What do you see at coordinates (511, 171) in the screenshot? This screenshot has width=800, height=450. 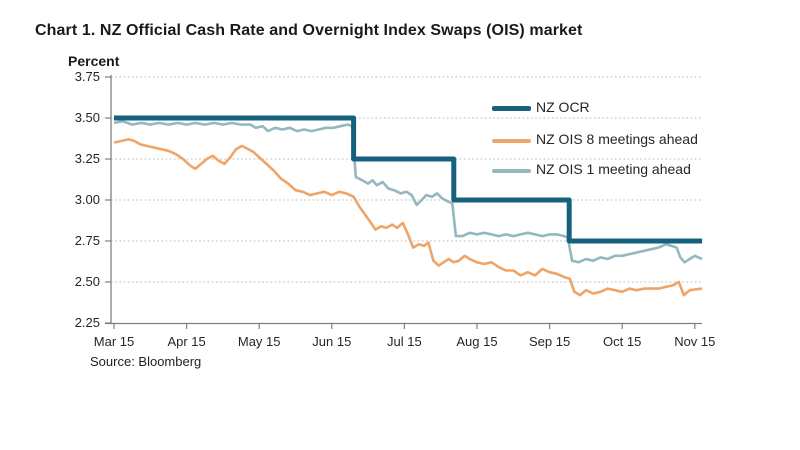 I see `legend-swatch-ois1` at bounding box center [511, 171].